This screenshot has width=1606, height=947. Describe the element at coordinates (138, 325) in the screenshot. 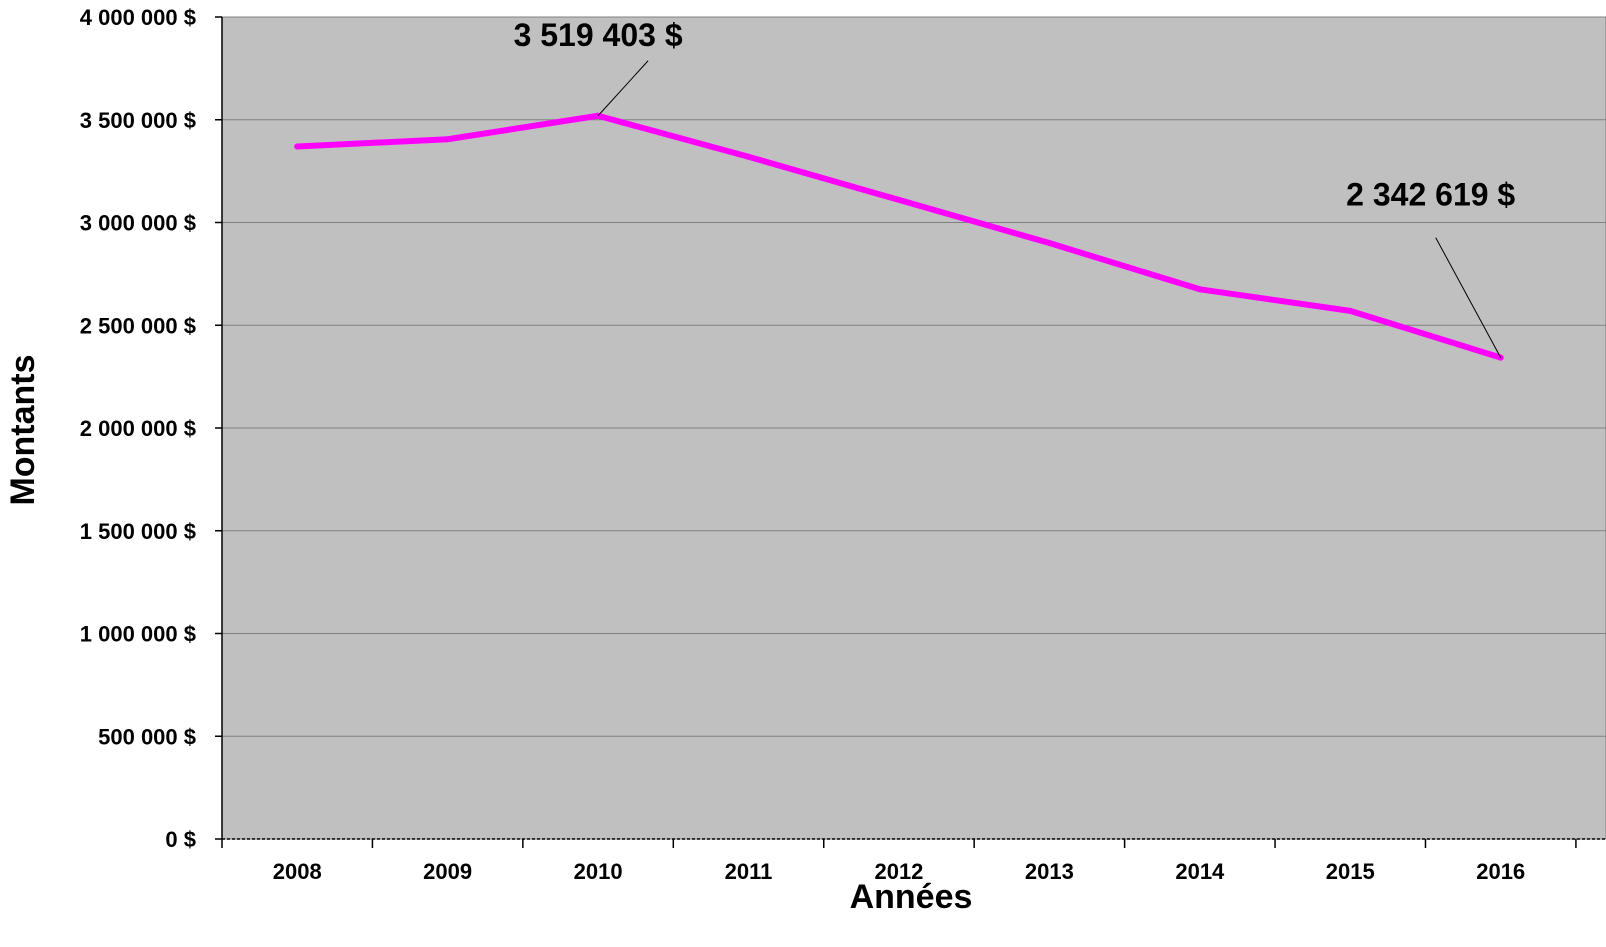

I see `y-tick-label: 2 500 000 $` at that location.